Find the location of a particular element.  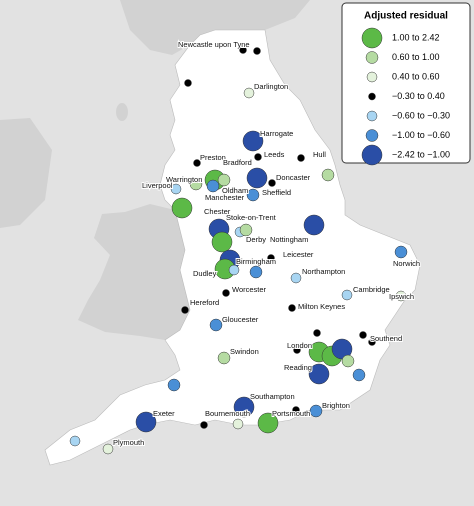

wales is located at coordinates (134, 272).